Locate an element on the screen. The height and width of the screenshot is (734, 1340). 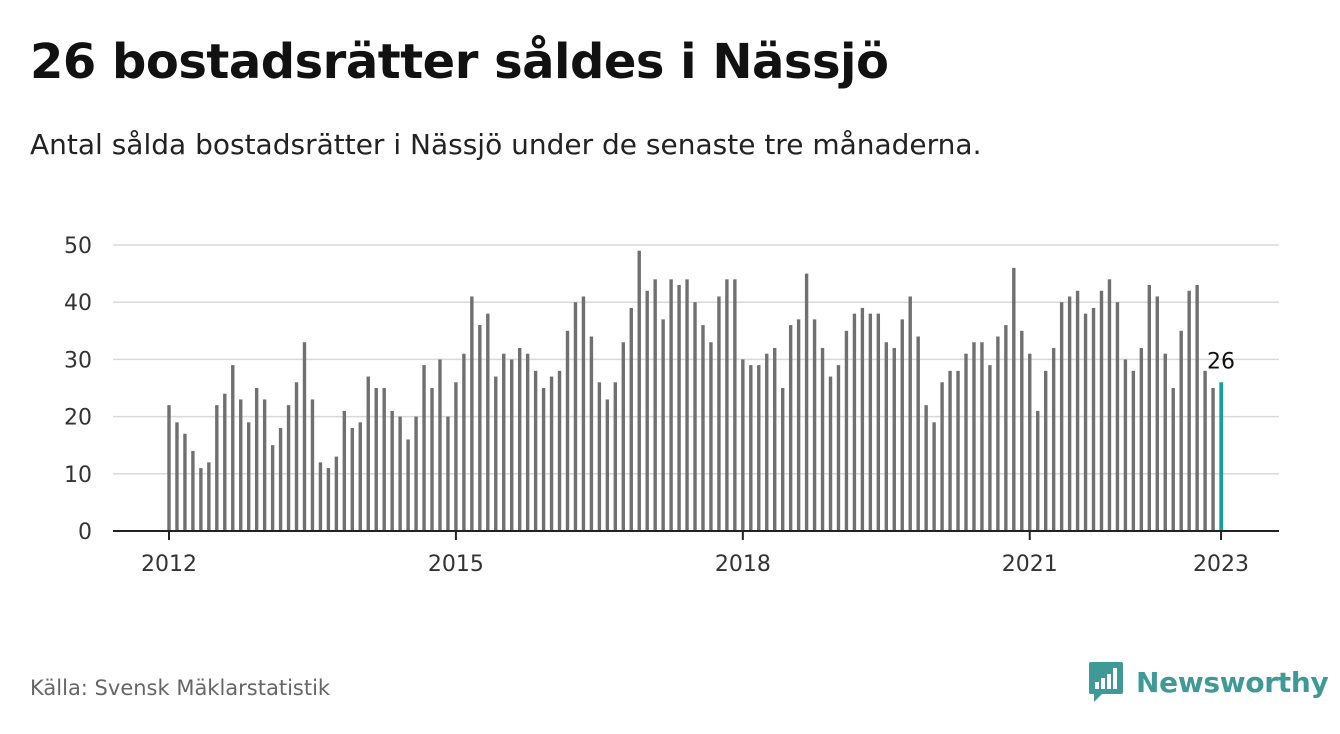
chart-title: 26 bostadsrätter såldes i Nässjö is located at coordinates (459, 62).